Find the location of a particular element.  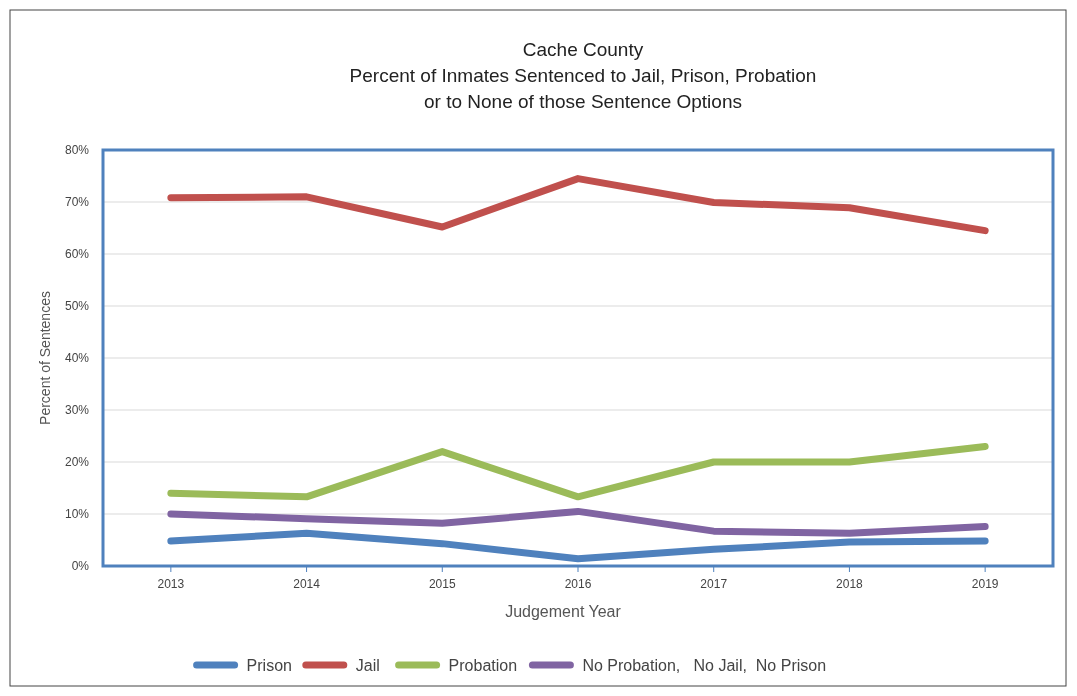

y-tick-label: 80% is located at coordinates (77, 150).